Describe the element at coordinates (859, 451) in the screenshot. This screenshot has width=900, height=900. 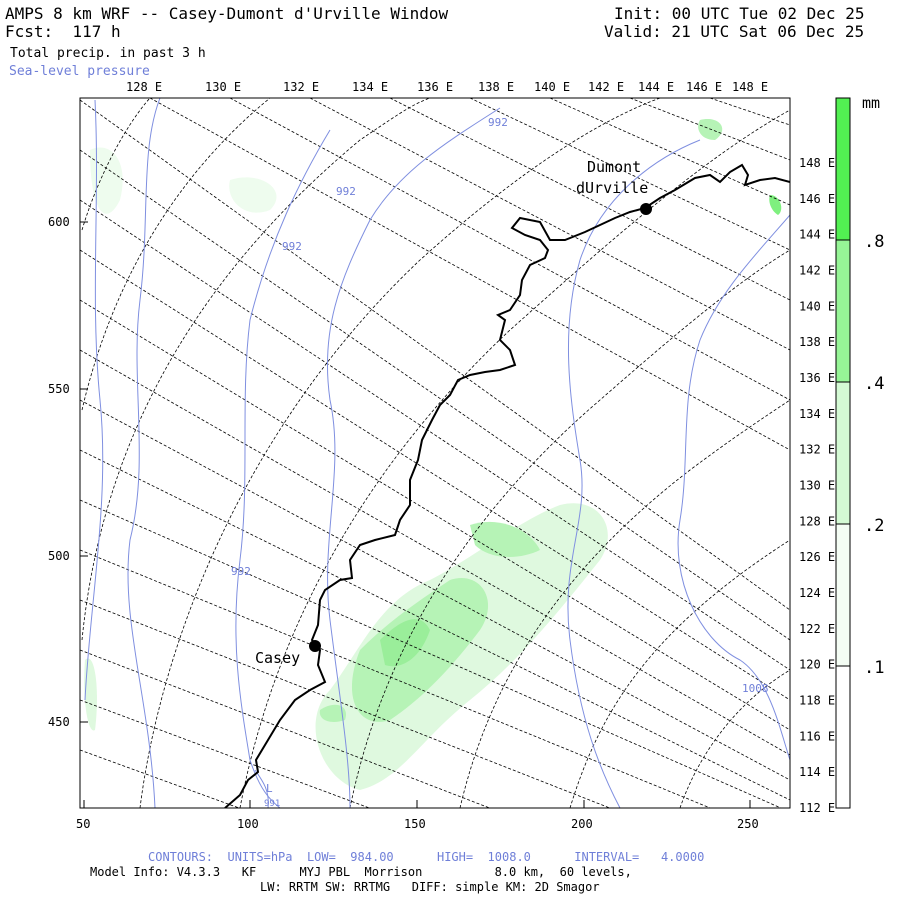
I see `colorbar: mm .8 .4 .2 .1` at that location.